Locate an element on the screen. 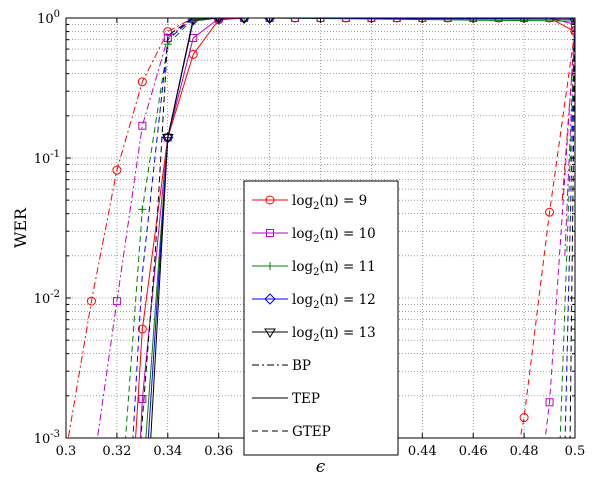 This screenshot has width=600, height=477. legend-label: BP is located at coordinates (301, 366).